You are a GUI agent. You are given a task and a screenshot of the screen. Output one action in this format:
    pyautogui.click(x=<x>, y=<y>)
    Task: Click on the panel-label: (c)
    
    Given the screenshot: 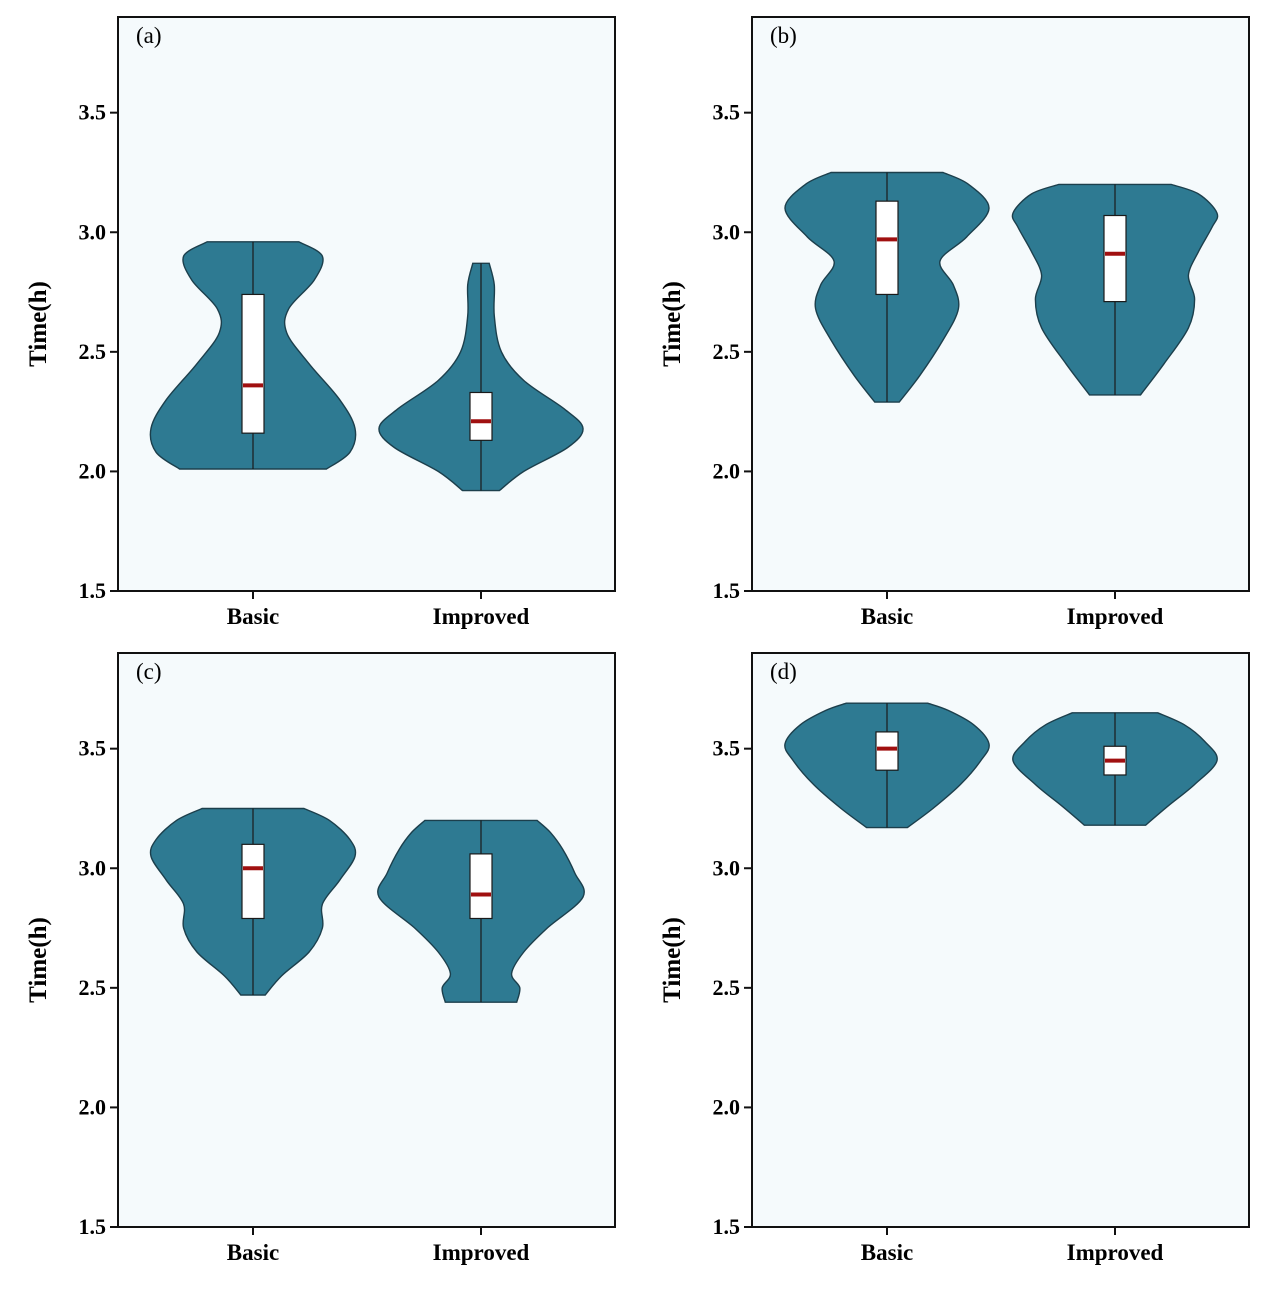 What is the action you would take?
    pyautogui.click(x=149, y=671)
    